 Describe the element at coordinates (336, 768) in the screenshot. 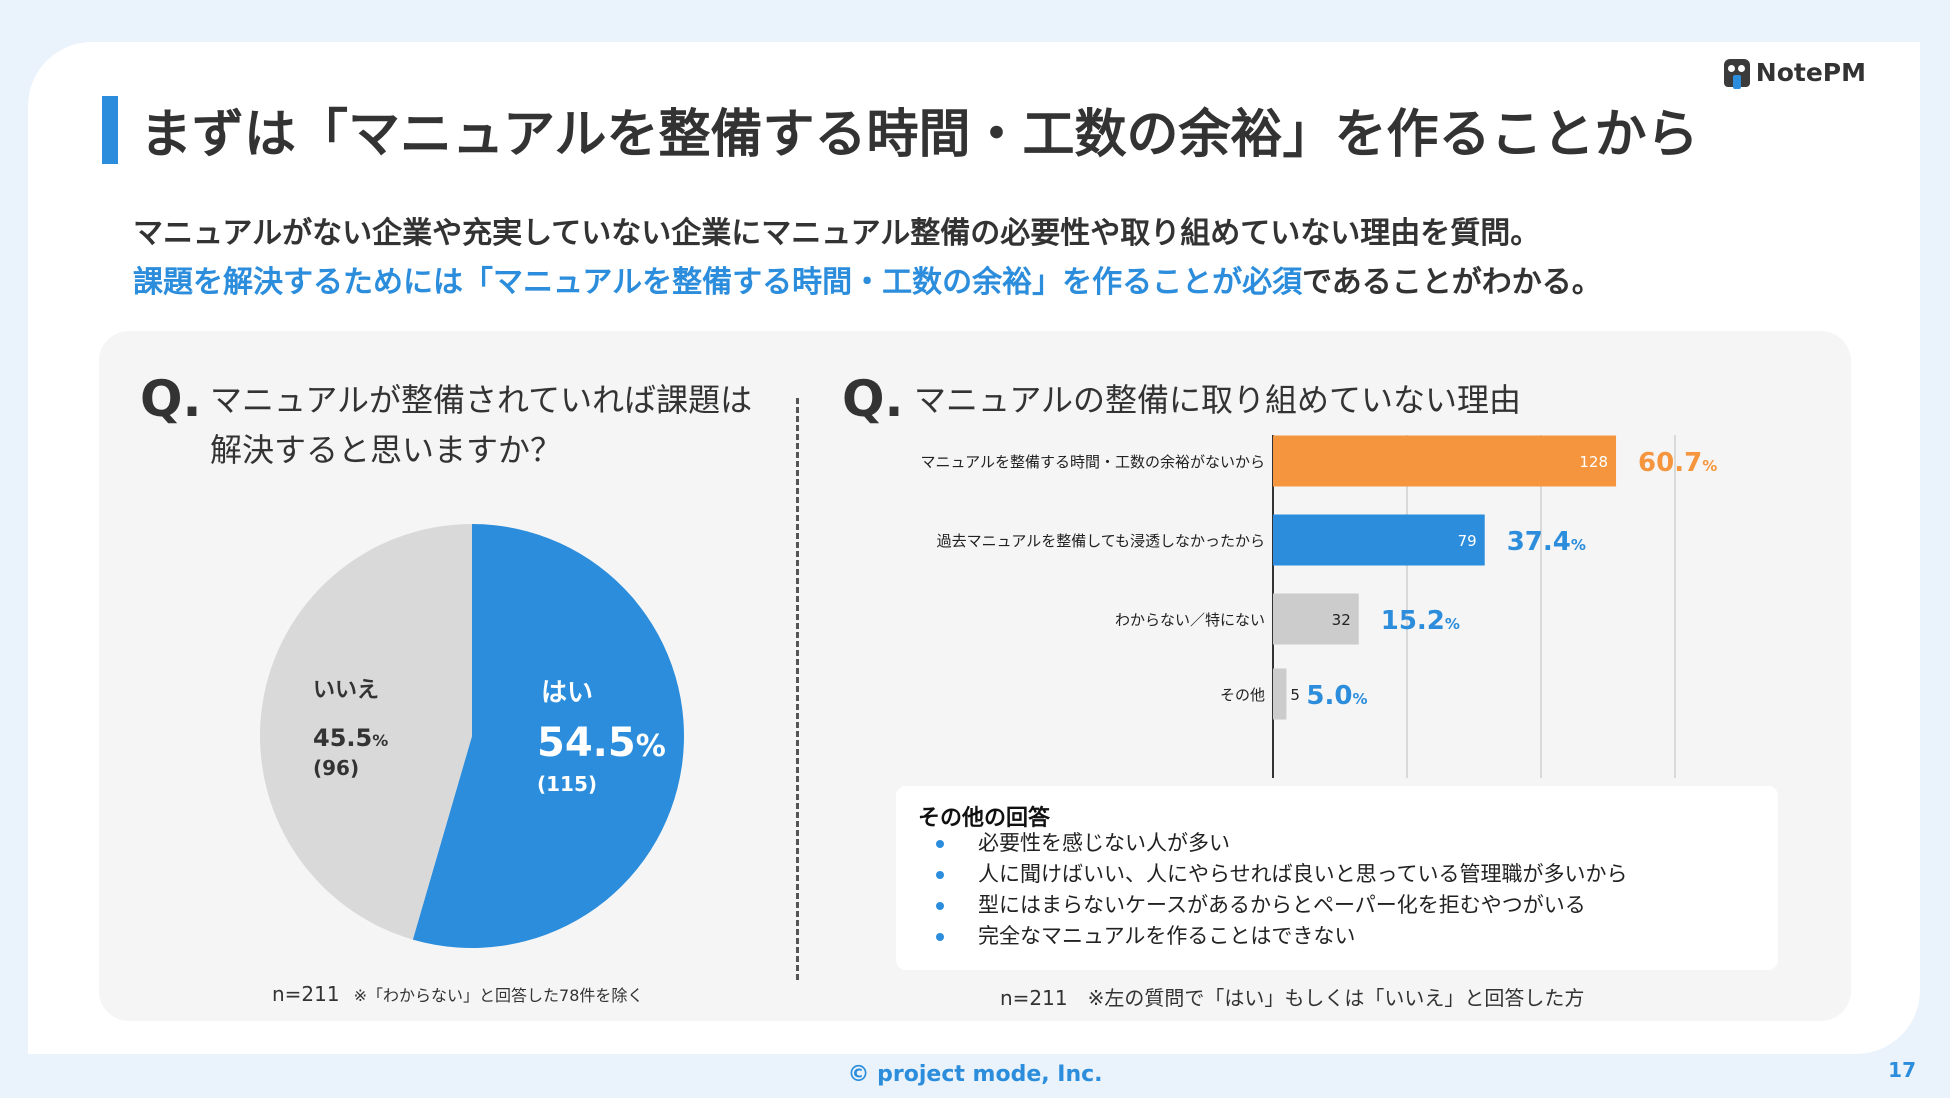

I see `pie-count-no: (96)` at that location.